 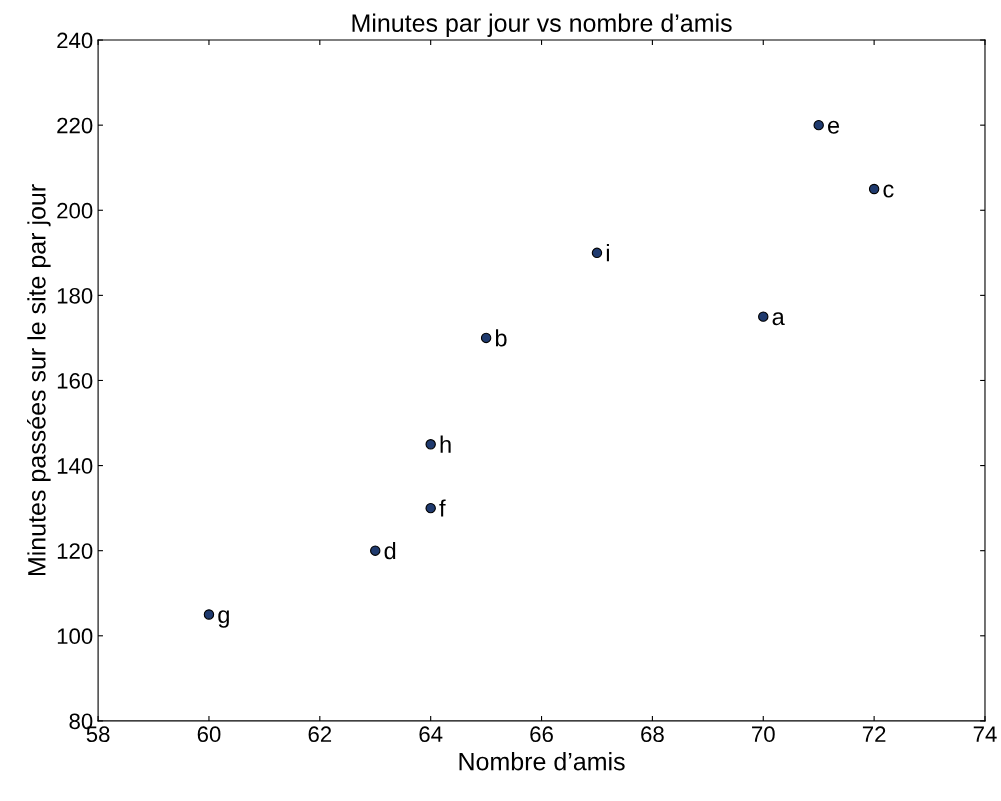 I want to click on x-tick-label: 66, so click(x=541, y=734).